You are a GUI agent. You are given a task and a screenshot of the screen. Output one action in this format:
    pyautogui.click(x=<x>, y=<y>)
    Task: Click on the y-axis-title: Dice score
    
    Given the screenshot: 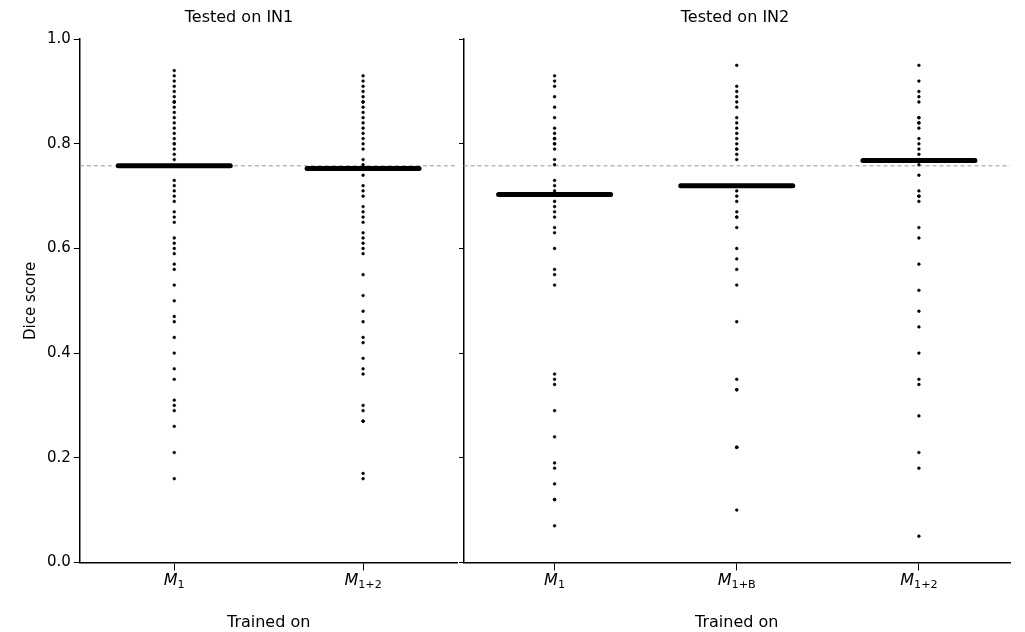 What is the action you would take?
    pyautogui.click(x=29, y=300)
    